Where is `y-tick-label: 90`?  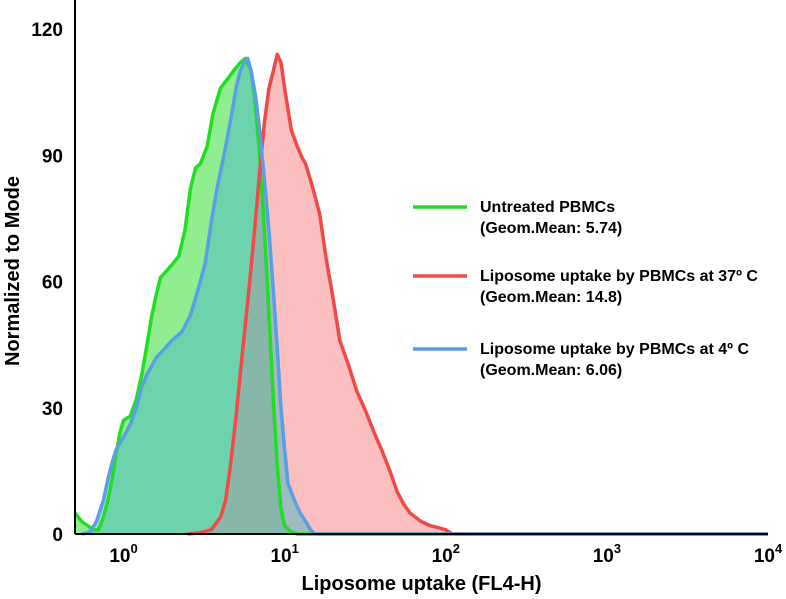
y-tick-label: 90 is located at coordinates (52, 156).